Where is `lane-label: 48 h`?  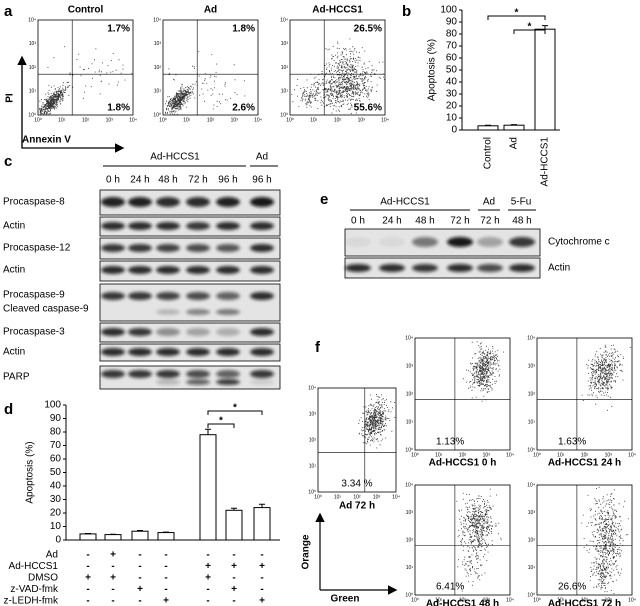 lane-label: 48 h is located at coordinates (424, 221).